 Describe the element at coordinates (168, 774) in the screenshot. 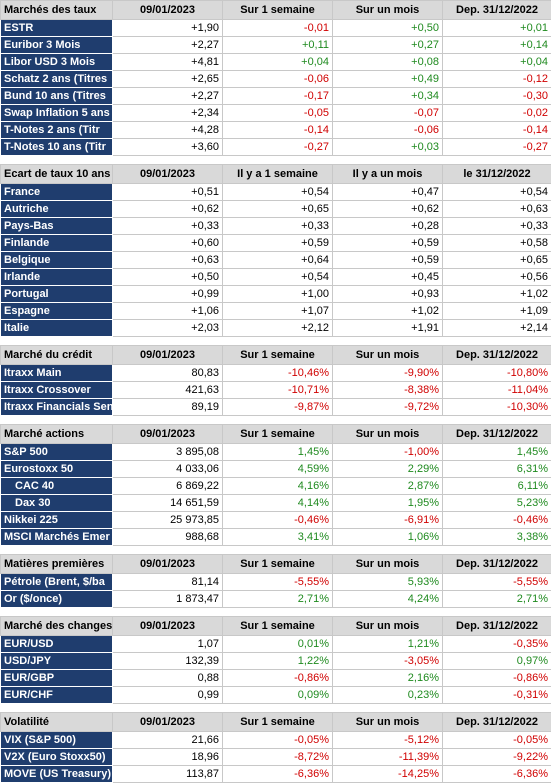

I see `cell-value: 113,87` at that location.